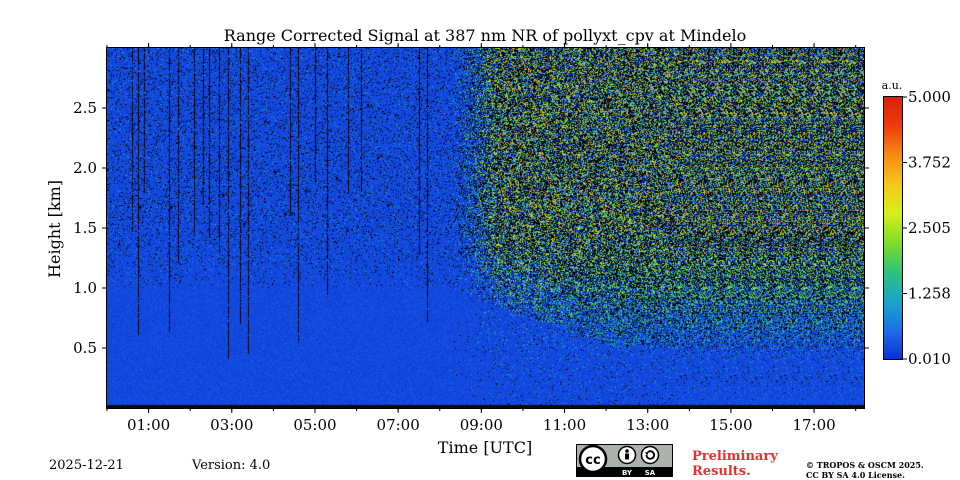  Describe the element at coordinates (650, 473) in the screenshot. I see `sa-label: SA` at that location.